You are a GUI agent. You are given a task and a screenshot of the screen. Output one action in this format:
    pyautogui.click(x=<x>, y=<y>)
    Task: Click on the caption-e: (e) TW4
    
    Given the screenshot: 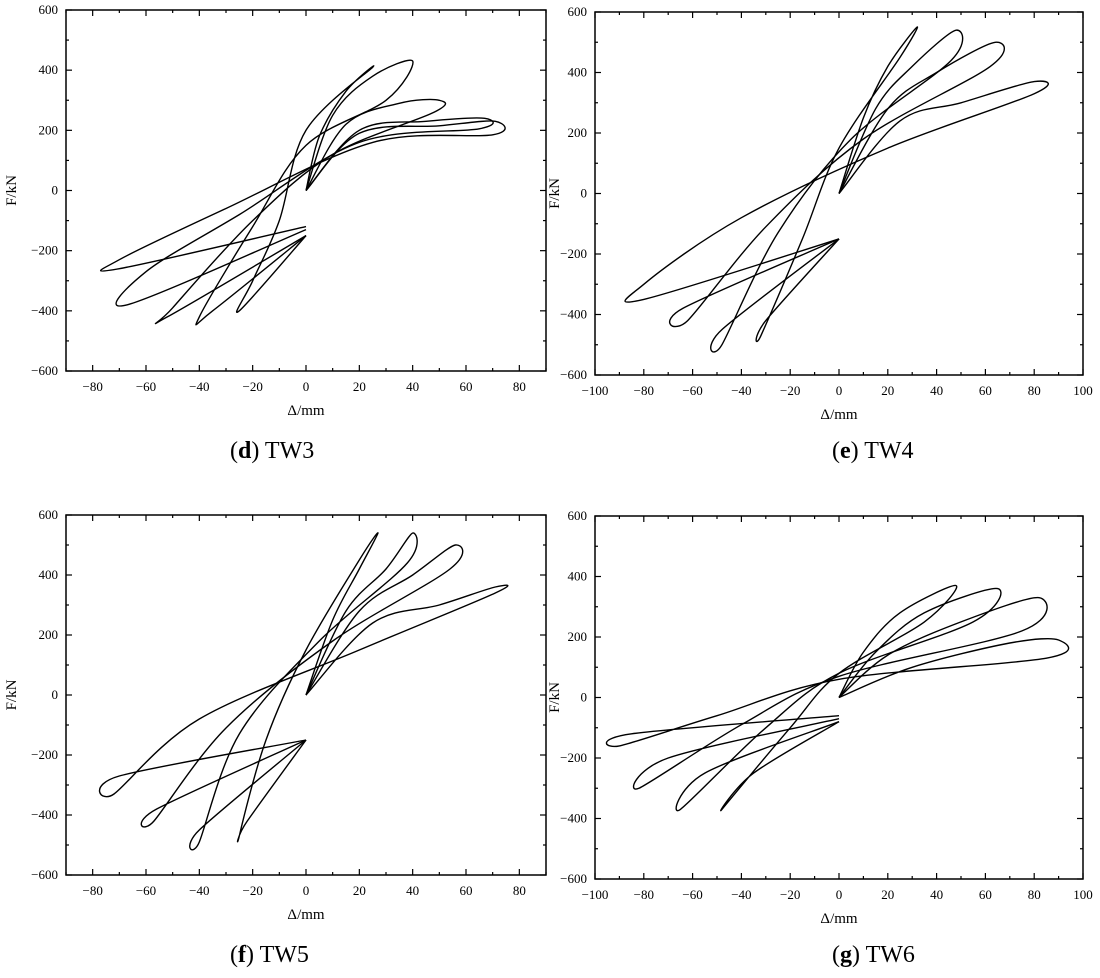 What is the action you would take?
    pyautogui.click(x=873, y=451)
    